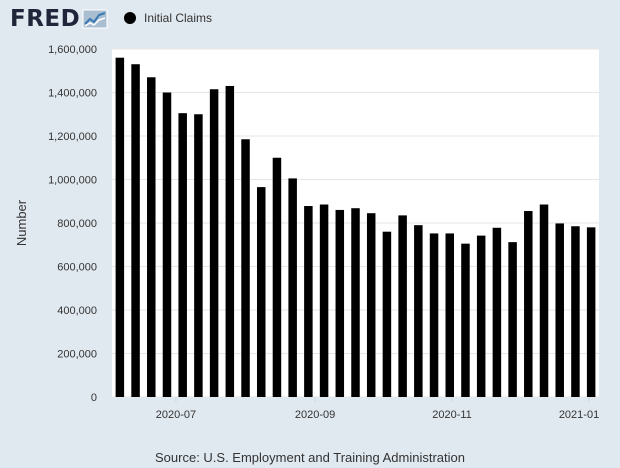 Image resolution: width=620 pixels, height=468 pixels. Describe the element at coordinates (77, 224) in the screenshot. I see `y-tick-label: 800,000` at that location.